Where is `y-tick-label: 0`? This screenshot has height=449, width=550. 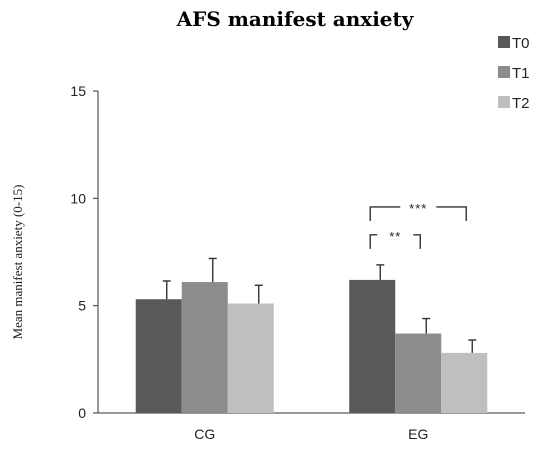 y-tick-label: 0 is located at coordinates (82, 413).